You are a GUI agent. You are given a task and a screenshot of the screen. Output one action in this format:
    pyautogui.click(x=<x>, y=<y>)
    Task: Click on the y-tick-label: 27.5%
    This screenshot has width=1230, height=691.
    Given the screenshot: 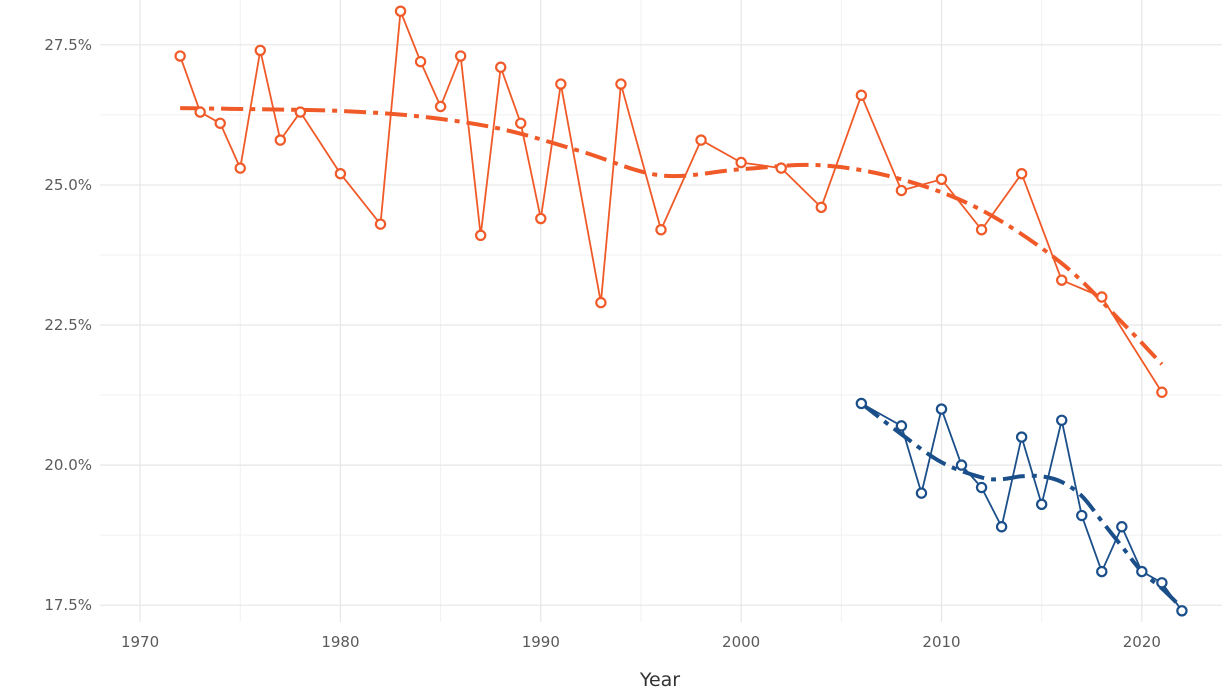 What is the action you would take?
    pyautogui.click(x=68, y=45)
    